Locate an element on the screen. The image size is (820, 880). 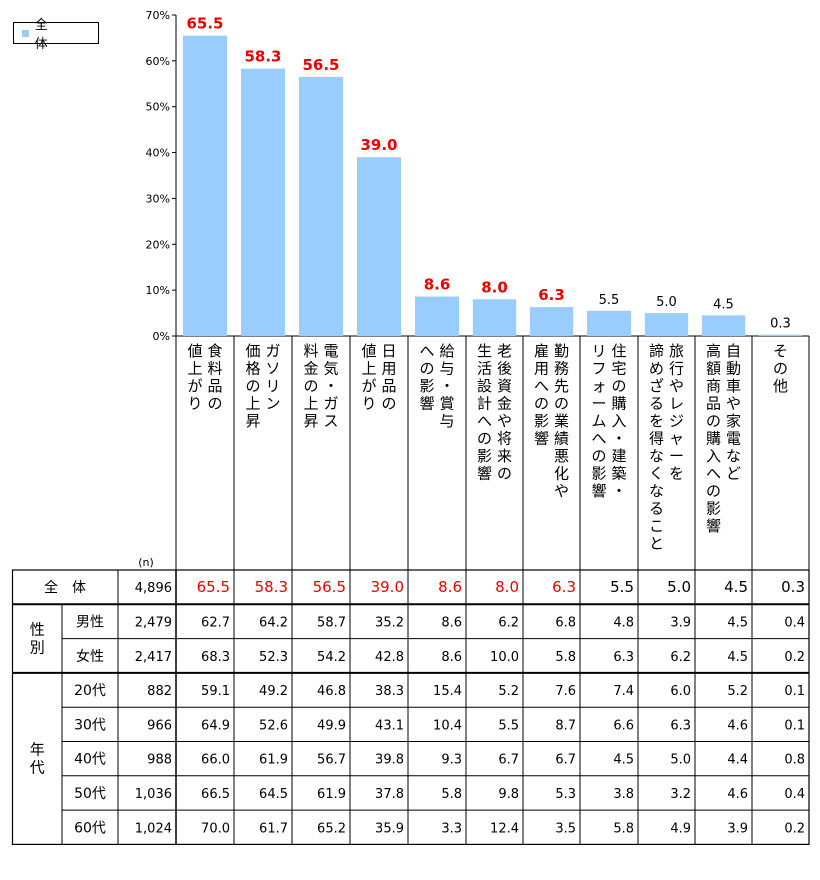
table-cell: 0.2 is located at coordinates (794, 657).